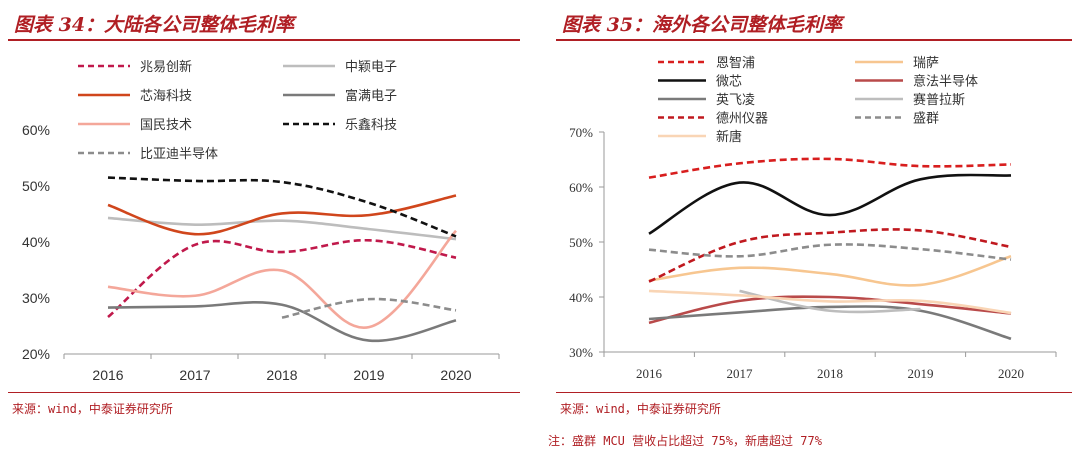 This screenshot has height=455, width=1080. Describe the element at coordinates (735, 63) in the screenshot. I see `series-1-legend-label: 恩智浦` at that location.